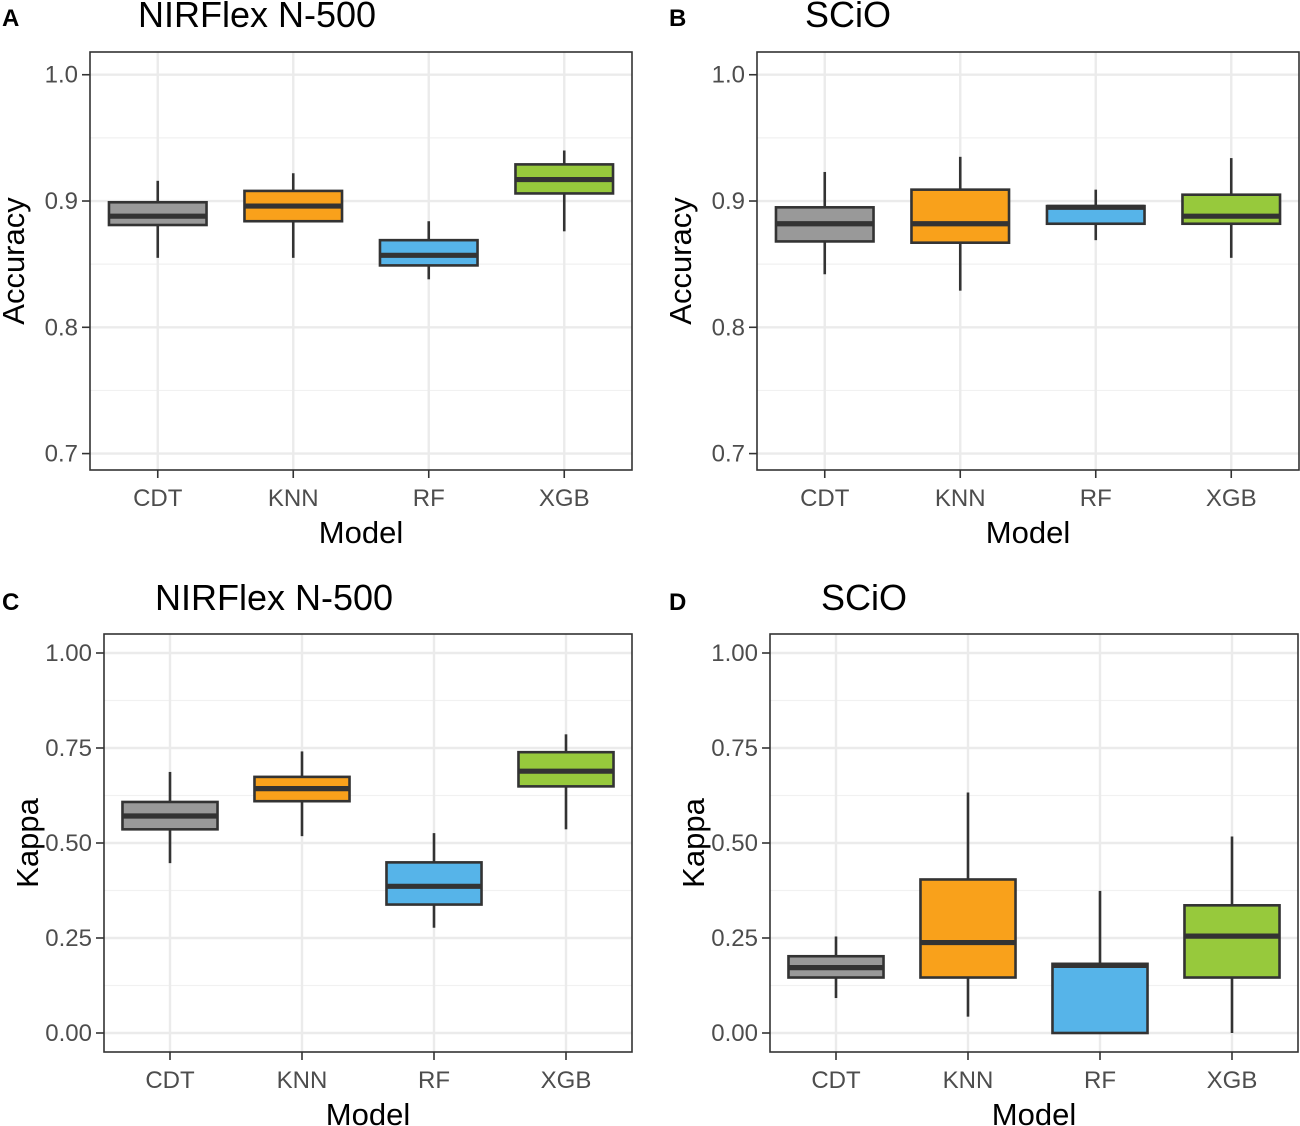 Image resolution: width=1300 pixels, height=1126 pixels. I want to click on panel-b-xtick-label-xgb: XGB, so click(1231, 498).